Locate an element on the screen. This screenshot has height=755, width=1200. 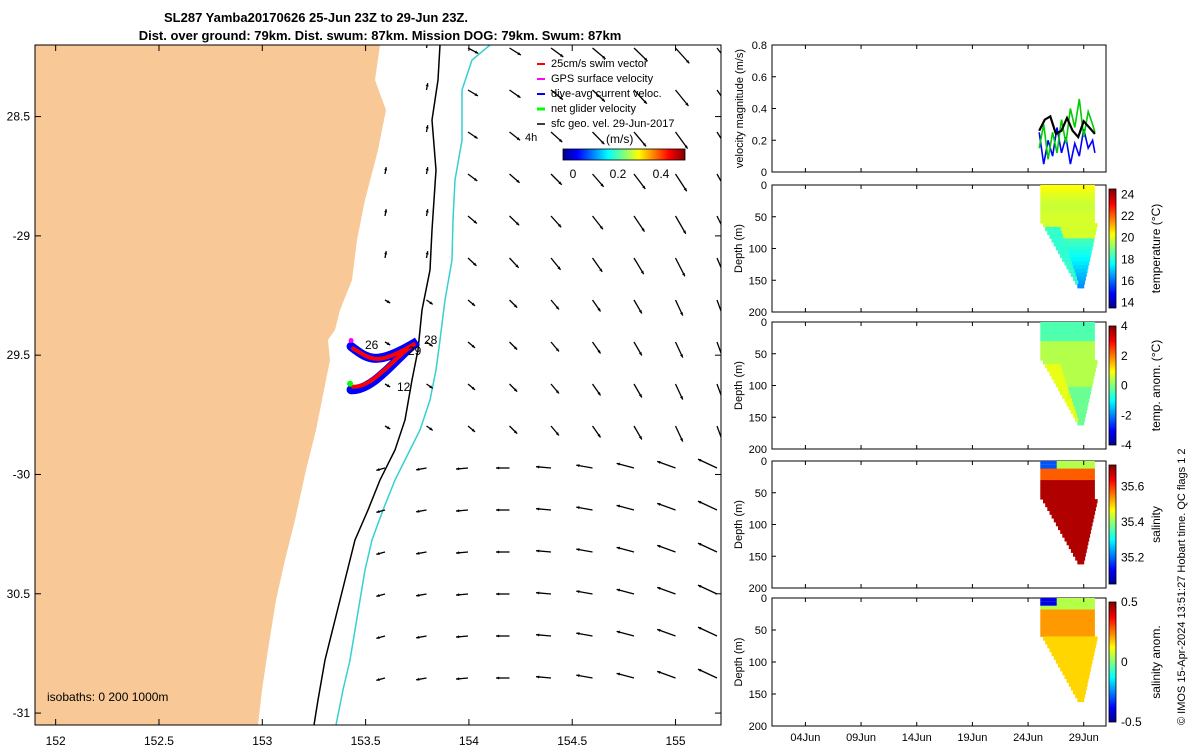
depth0-ytick-2: 100 is located at coordinates (758, 250).